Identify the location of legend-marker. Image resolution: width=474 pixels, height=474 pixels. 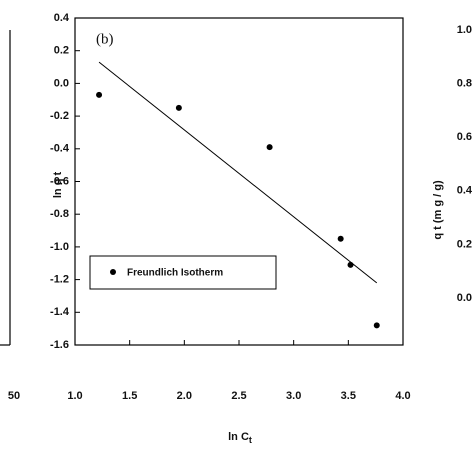
(113, 272).